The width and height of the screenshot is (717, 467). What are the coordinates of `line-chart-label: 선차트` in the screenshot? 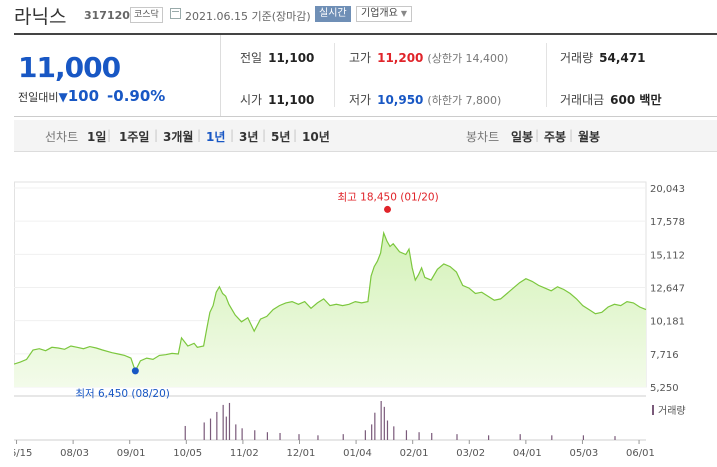 It's located at (62, 137).